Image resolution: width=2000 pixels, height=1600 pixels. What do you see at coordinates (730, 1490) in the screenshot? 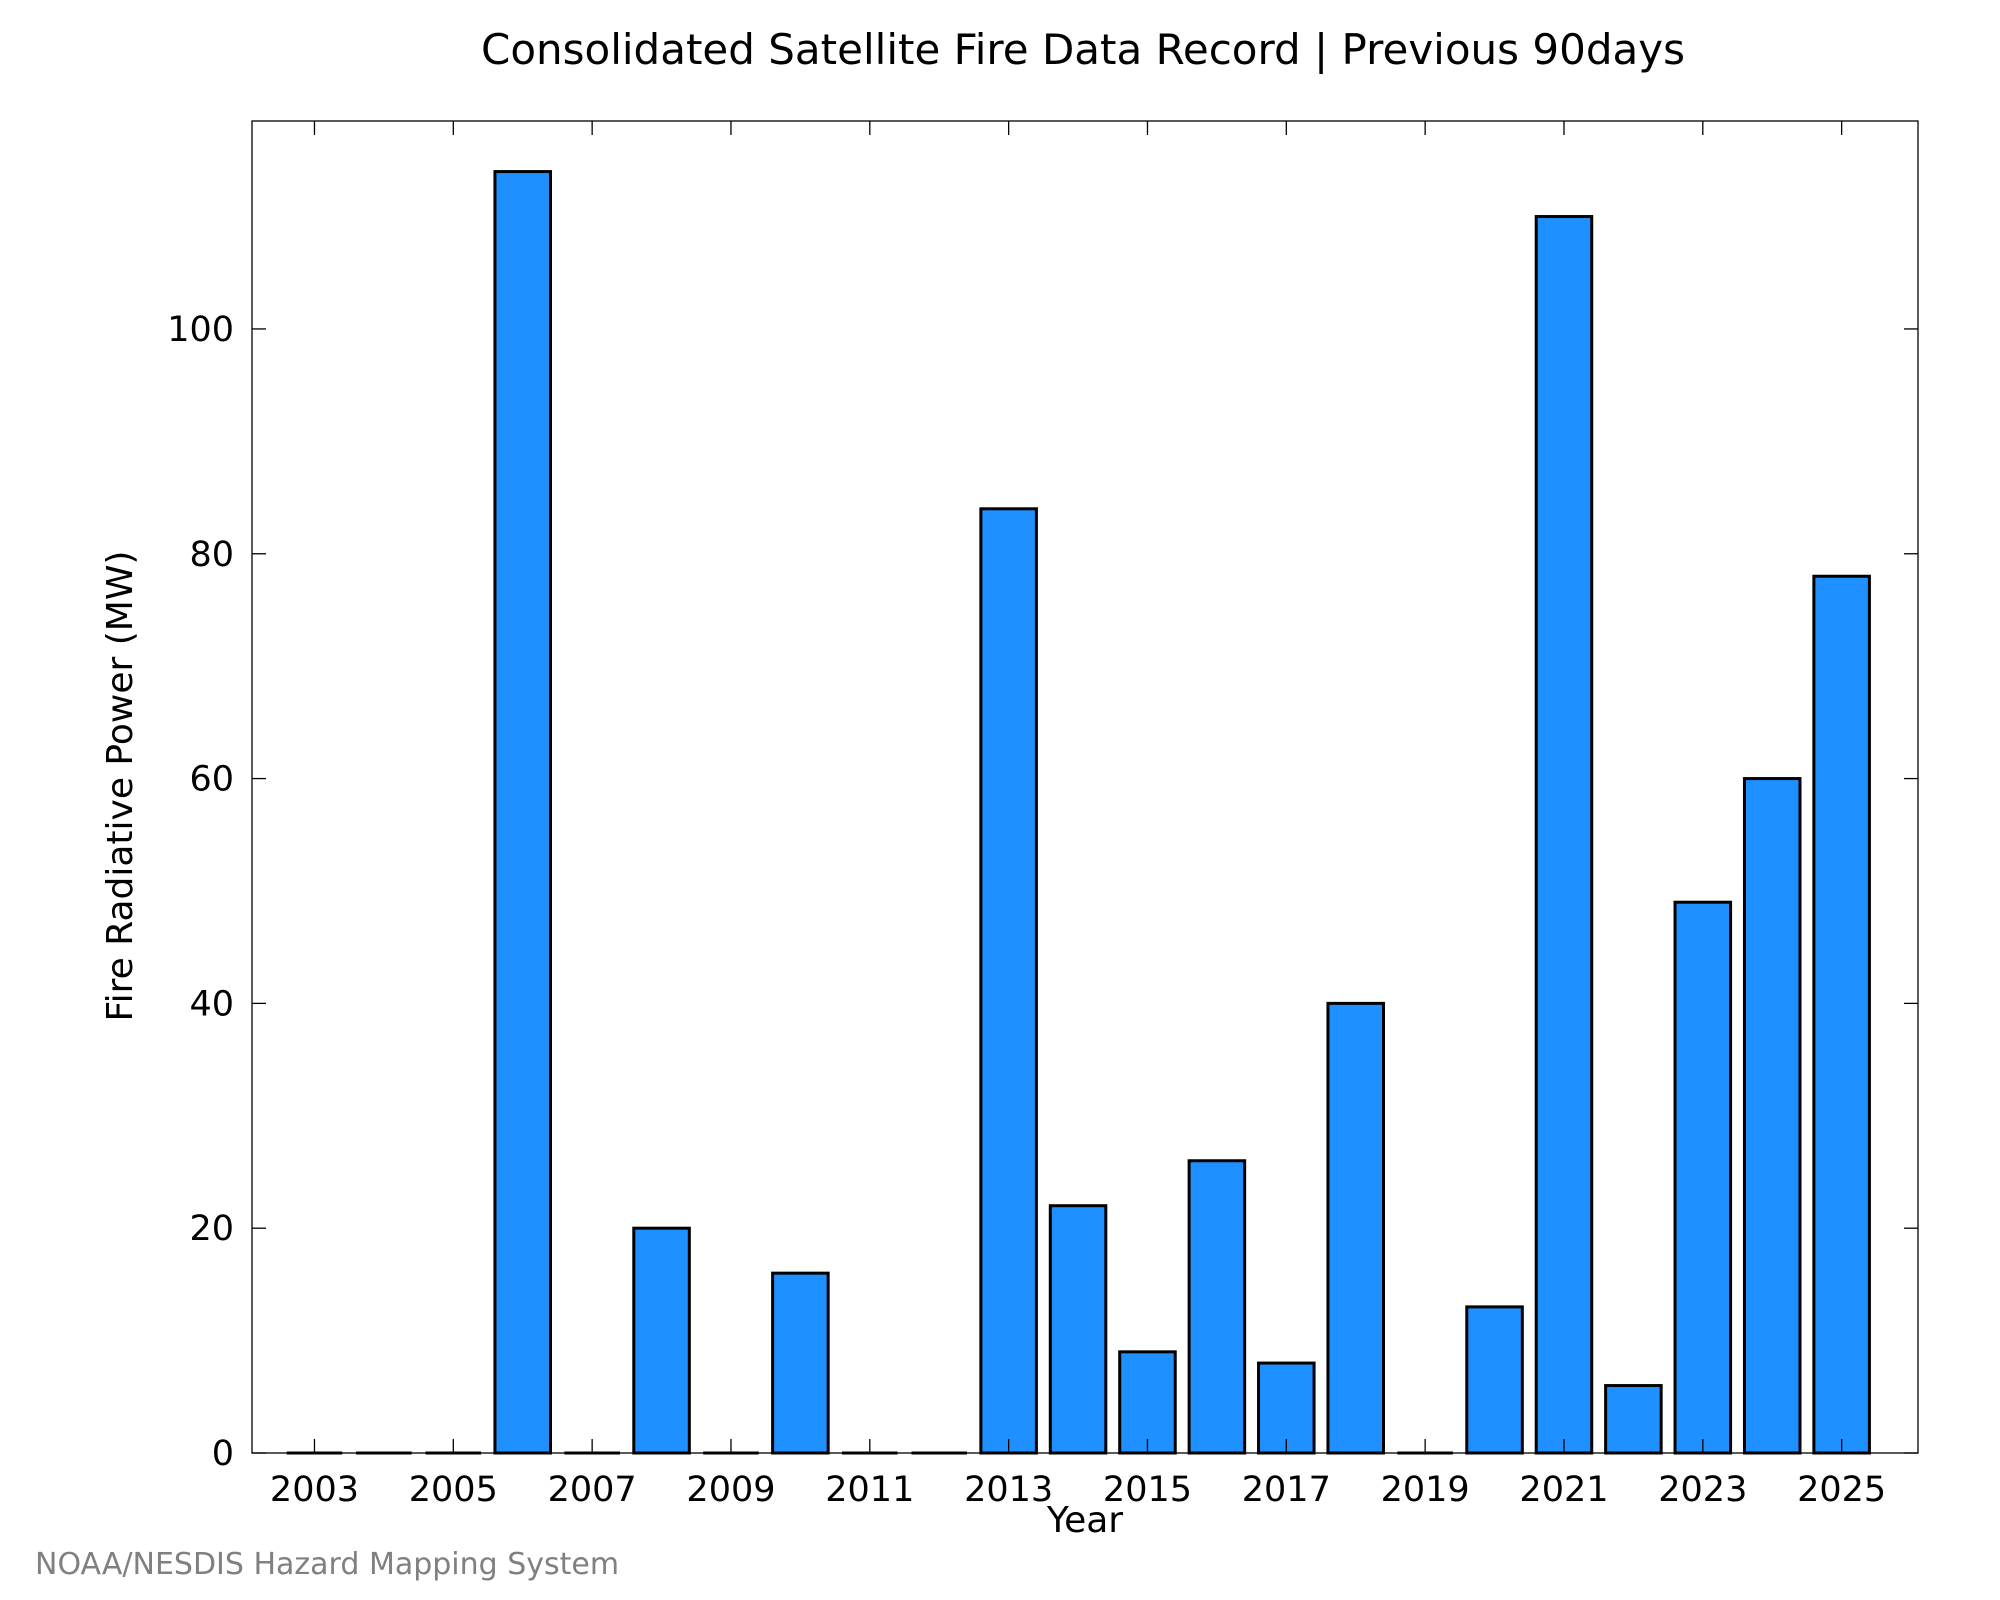
I see `x-tick-label-2009: 2009` at bounding box center [730, 1490].